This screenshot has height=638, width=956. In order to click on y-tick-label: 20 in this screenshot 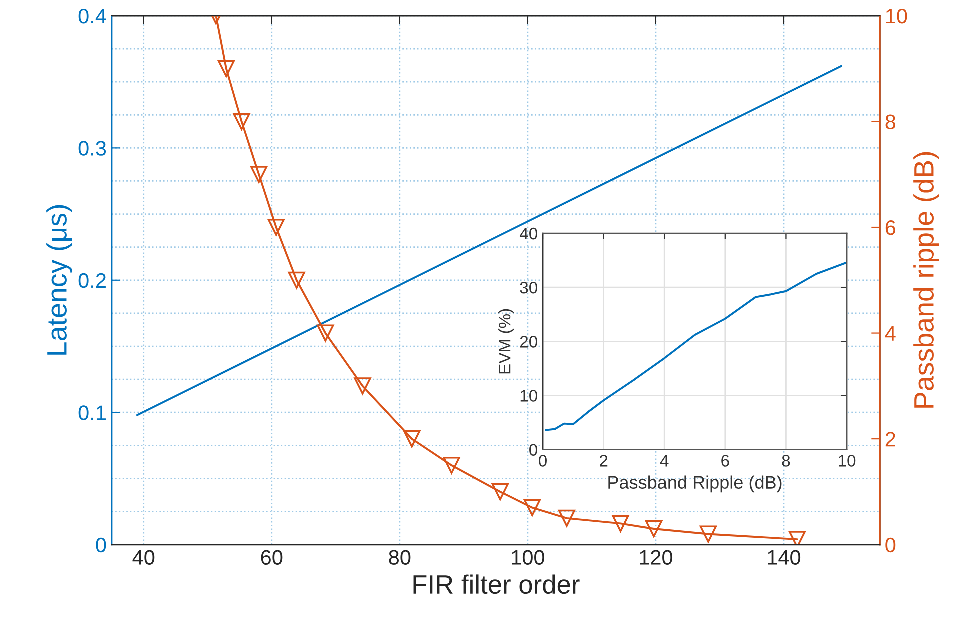, I will do `click(529, 342)`.